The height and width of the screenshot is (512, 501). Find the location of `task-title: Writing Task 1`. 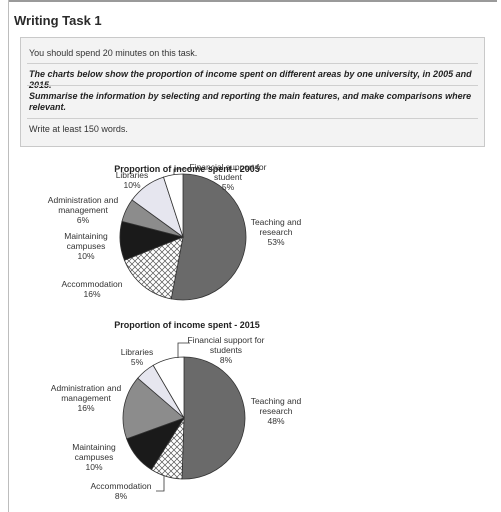

task-title: Writing Task 1 is located at coordinates (58, 20).